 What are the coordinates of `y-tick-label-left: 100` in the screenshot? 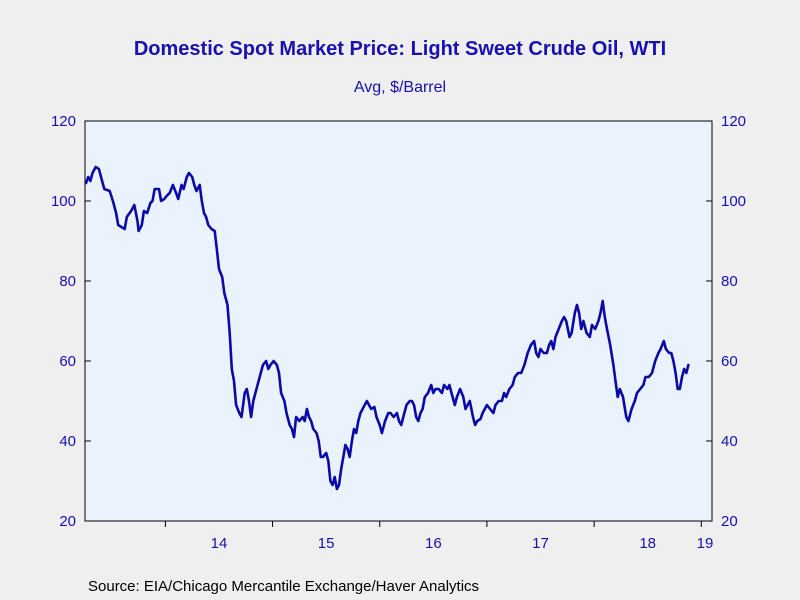 It's located at (63, 201).